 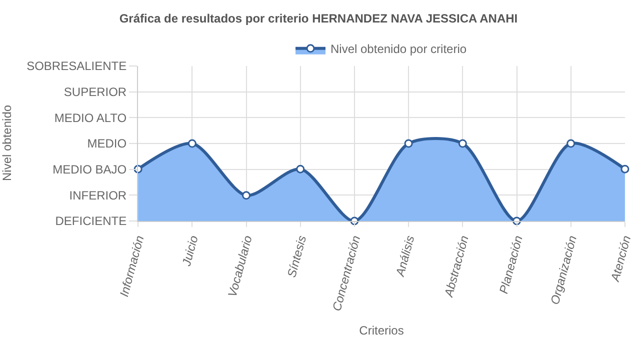 What do you see at coordinates (98, 195) in the screenshot?
I see `category-label: INFERIOR` at bounding box center [98, 195].